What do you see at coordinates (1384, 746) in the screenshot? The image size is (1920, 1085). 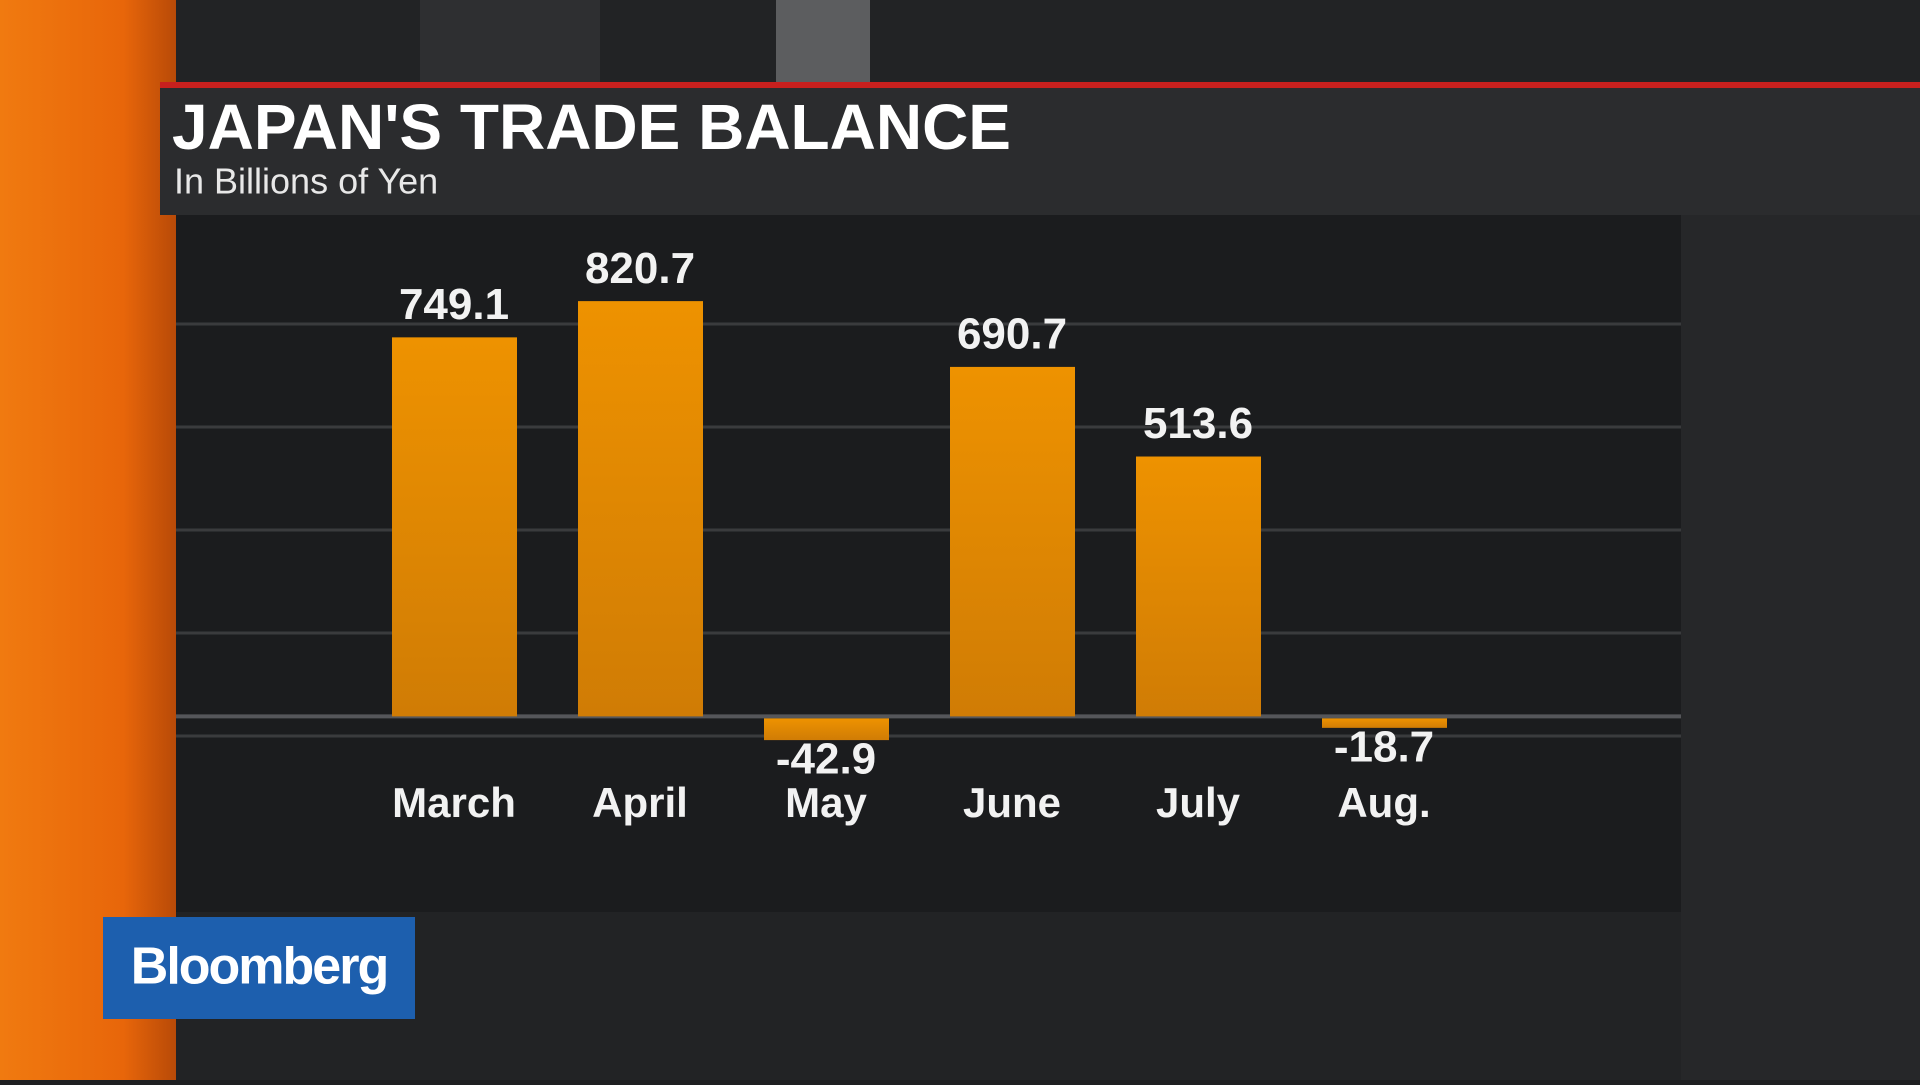 I see `value-label: -18.7` at bounding box center [1384, 746].